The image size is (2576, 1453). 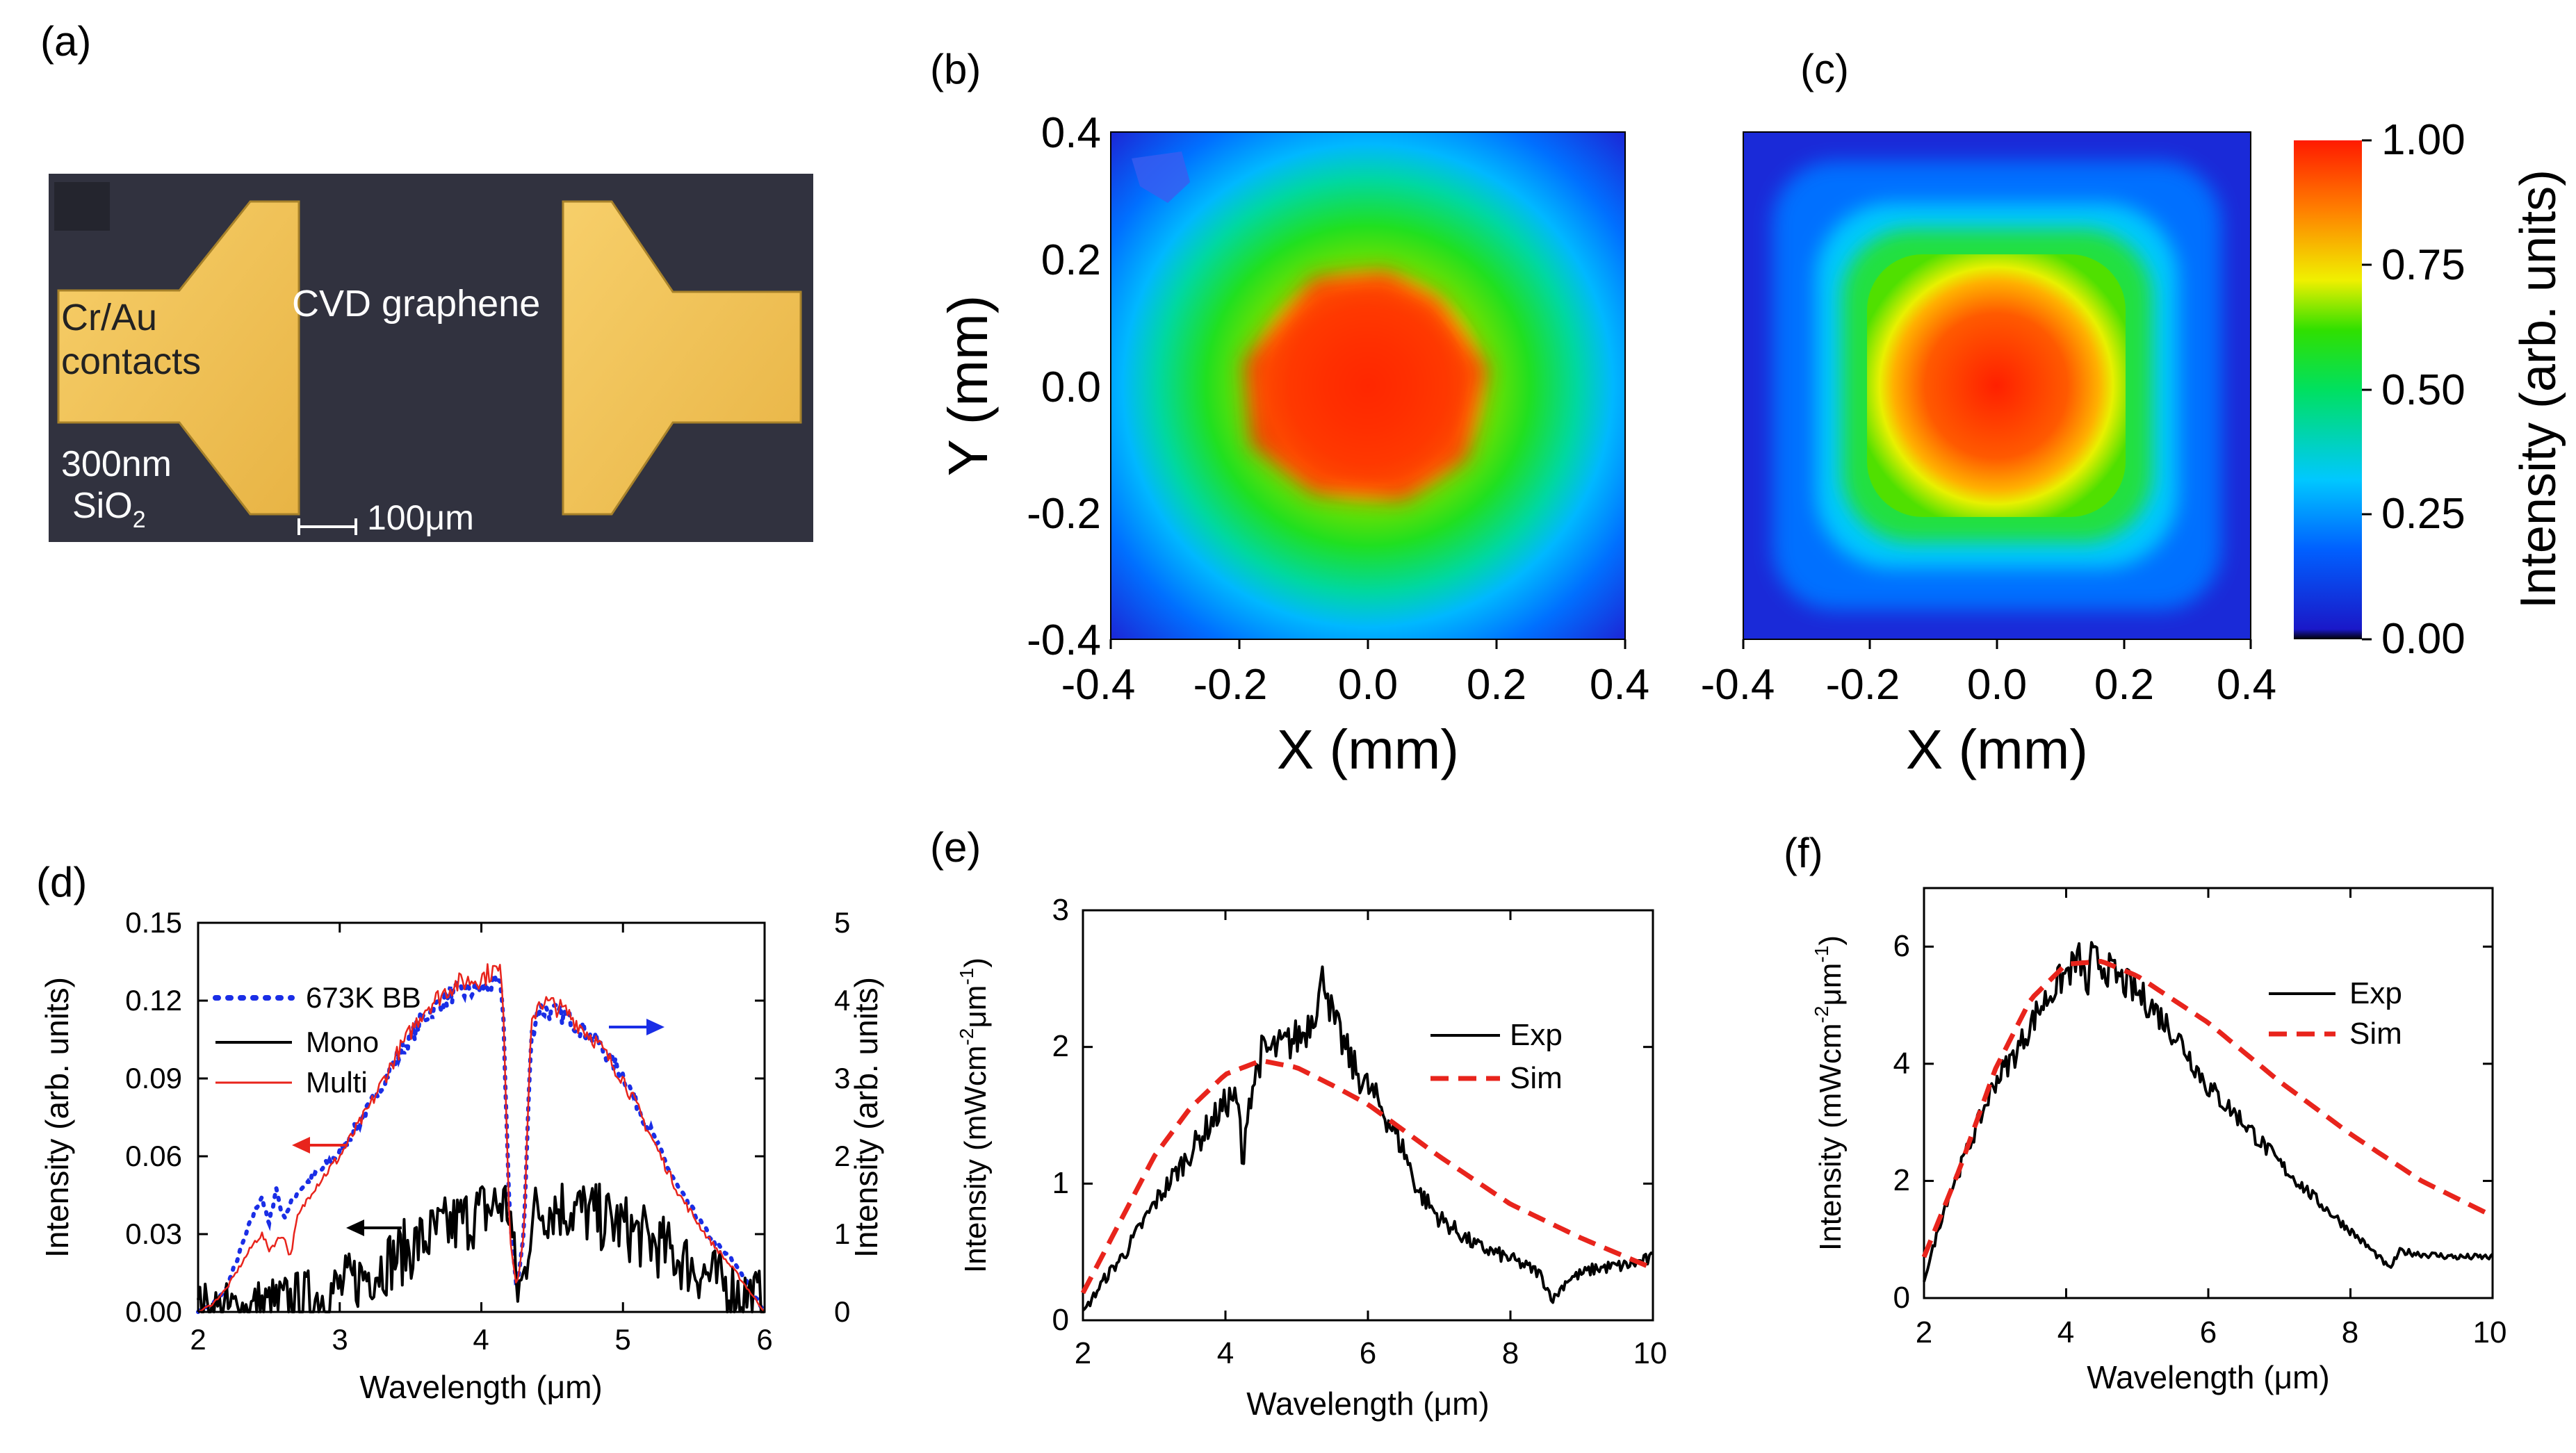 I want to click on heatmap-b-xtick-label: -0.2, so click(x=1230, y=685).